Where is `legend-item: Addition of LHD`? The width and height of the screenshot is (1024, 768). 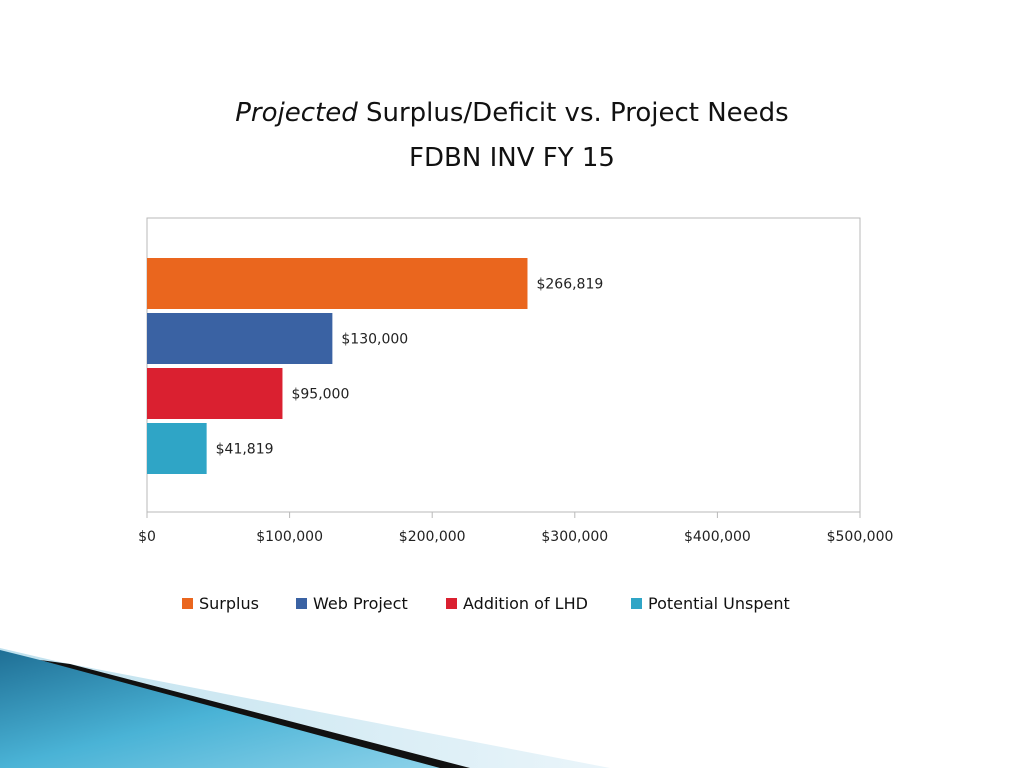
legend-item: Addition of LHD is located at coordinates (517, 603).